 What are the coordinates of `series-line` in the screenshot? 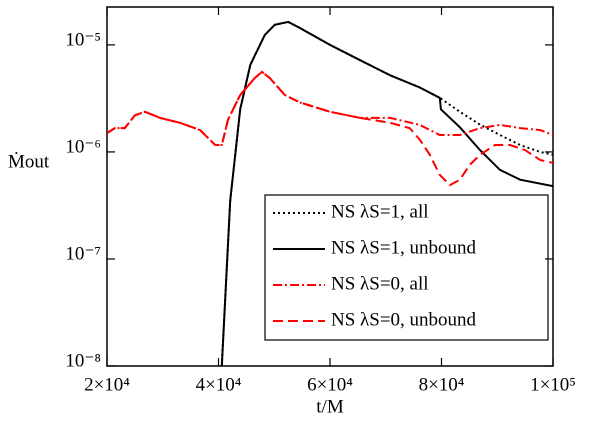 It's located at (330, 108).